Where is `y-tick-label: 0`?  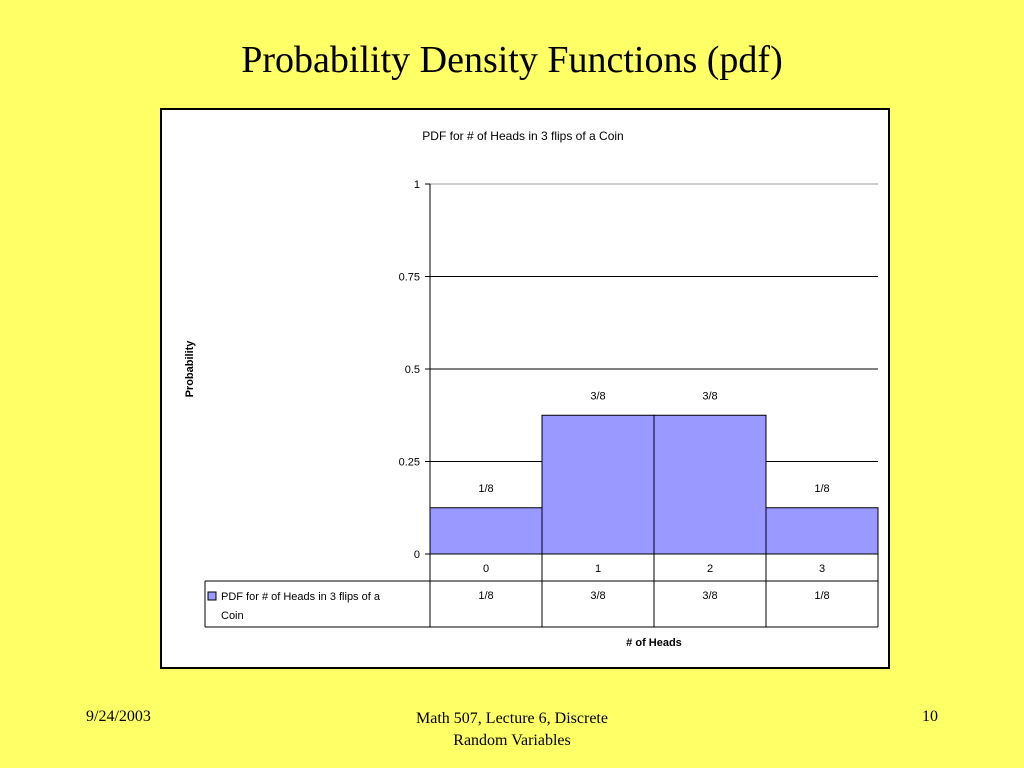 y-tick-label: 0 is located at coordinates (417, 555).